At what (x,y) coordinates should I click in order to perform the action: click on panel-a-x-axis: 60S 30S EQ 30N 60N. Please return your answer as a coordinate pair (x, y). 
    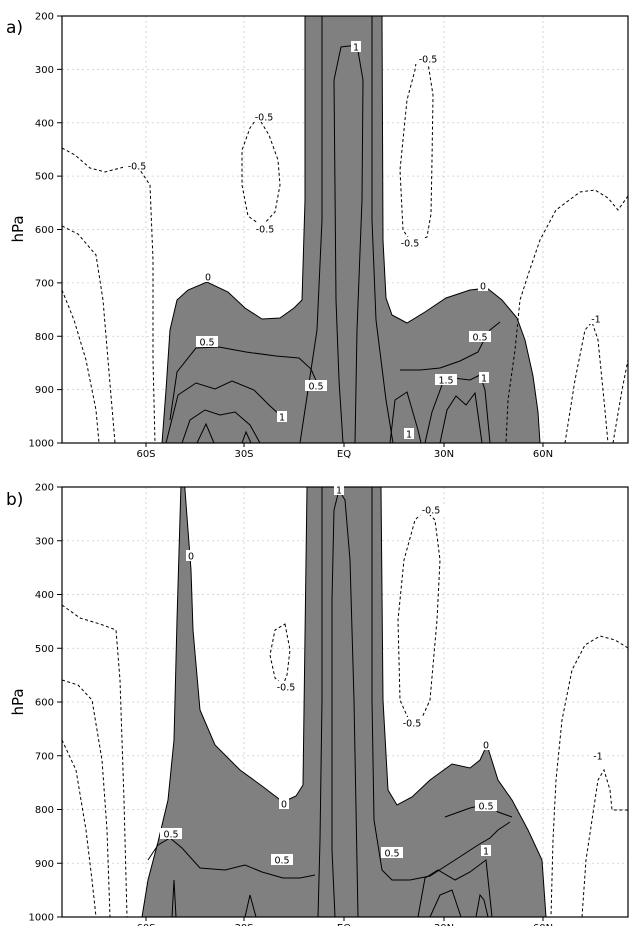
    Looking at the image, I should click on (344, 451).